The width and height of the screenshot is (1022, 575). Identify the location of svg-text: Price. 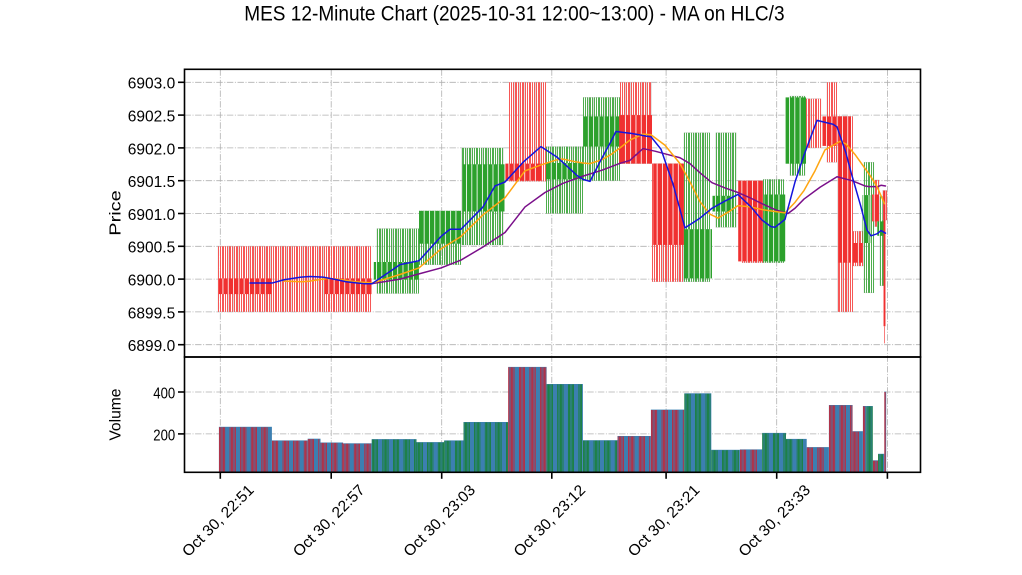
(116, 213).